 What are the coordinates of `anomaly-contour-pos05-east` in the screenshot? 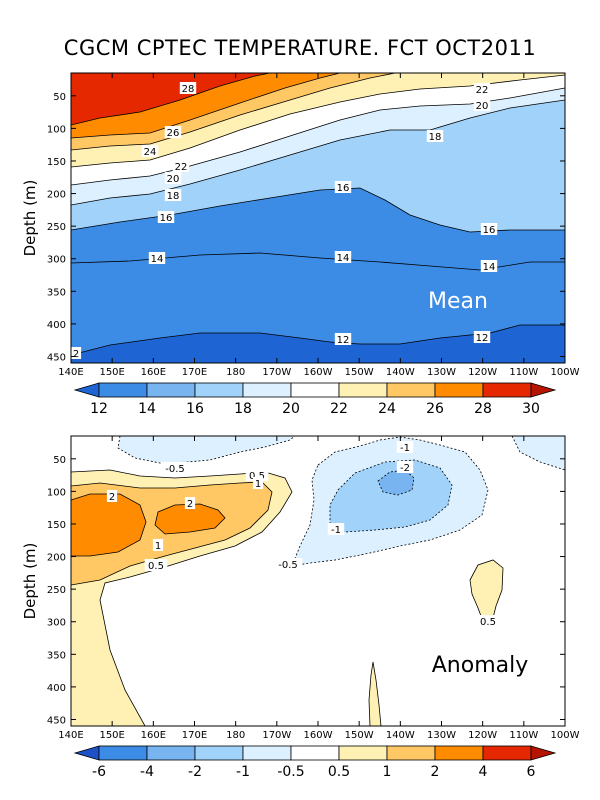 It's located at (486, 592).